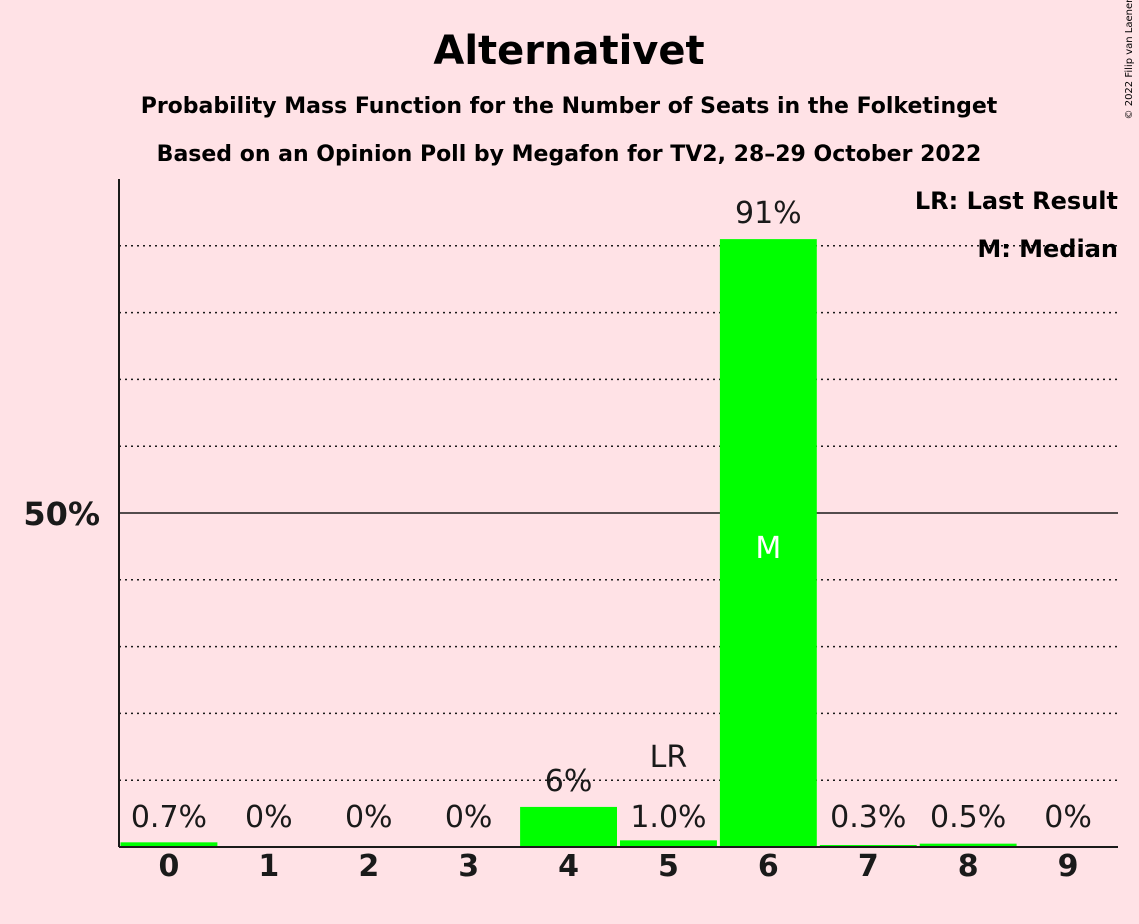  What do you see at coordinates (768, 213) in the screenshot?
I see `value-label-6: 91%` at bounding box center [768, 213].